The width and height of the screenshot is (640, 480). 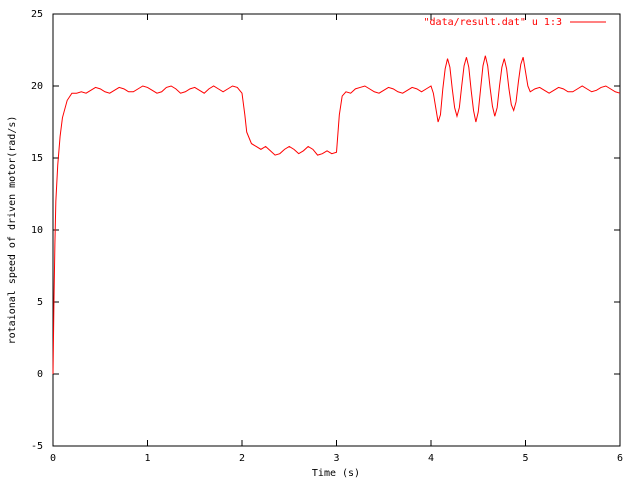 I want to click on y-tick-label: 20, so click(x=37, y=86).